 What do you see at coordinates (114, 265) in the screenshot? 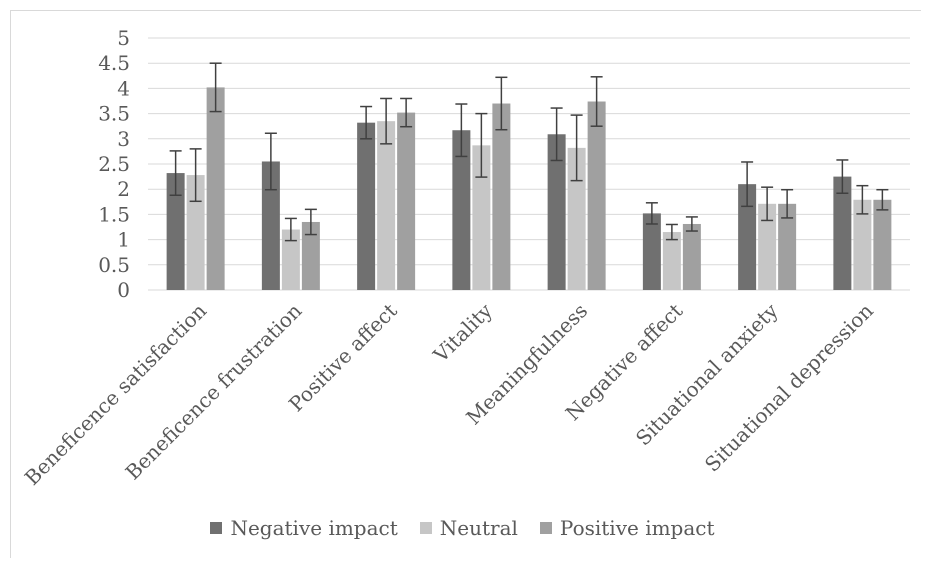
I see `y-tick-label: 0.5` at bounding box center [114, 265].